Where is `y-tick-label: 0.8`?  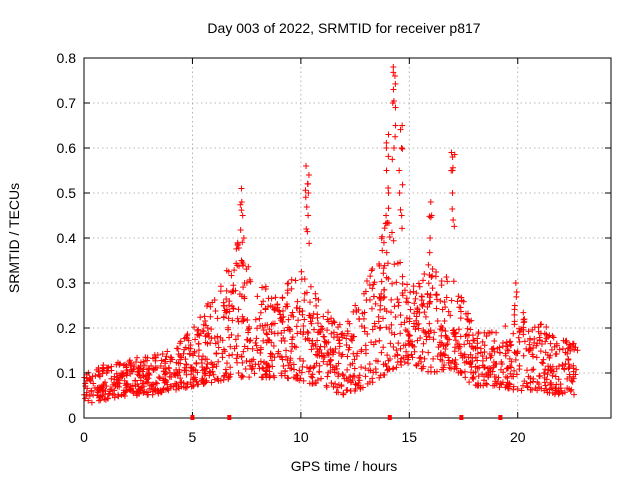 y-tick-label: 0.8 is located at coordinates (67, 58).